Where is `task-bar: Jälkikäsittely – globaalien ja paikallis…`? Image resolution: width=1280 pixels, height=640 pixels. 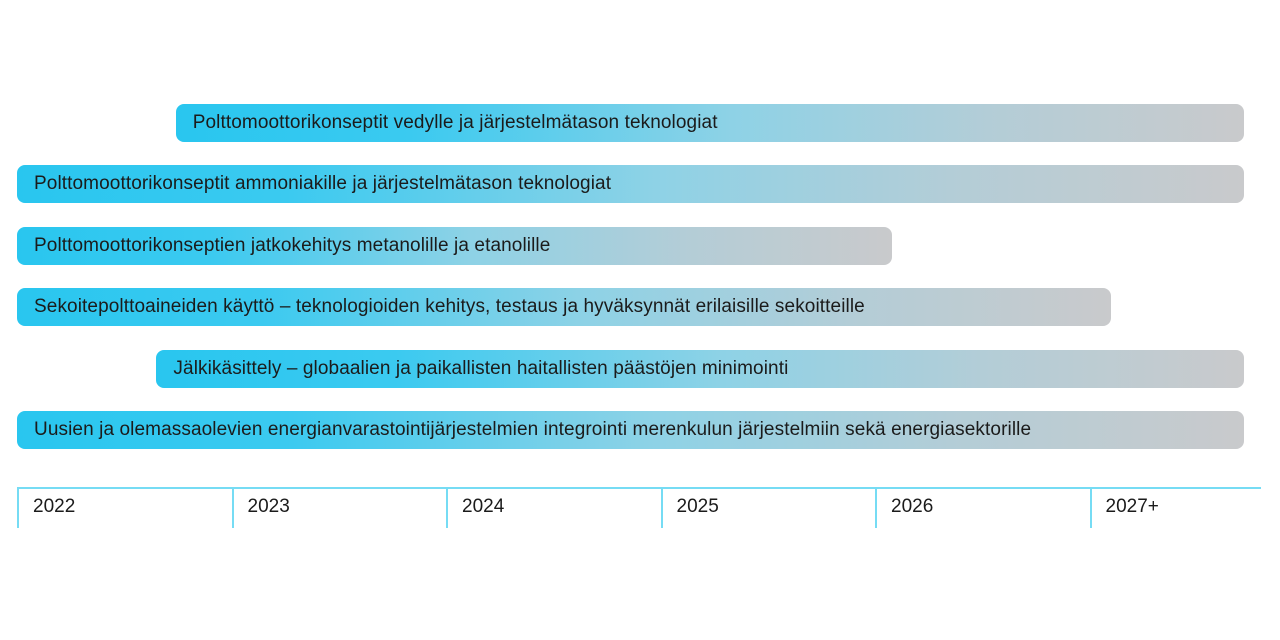
task-bar: Jälkikäsittely – globaalien ja paikallis… is located at coordinates (700, 368).